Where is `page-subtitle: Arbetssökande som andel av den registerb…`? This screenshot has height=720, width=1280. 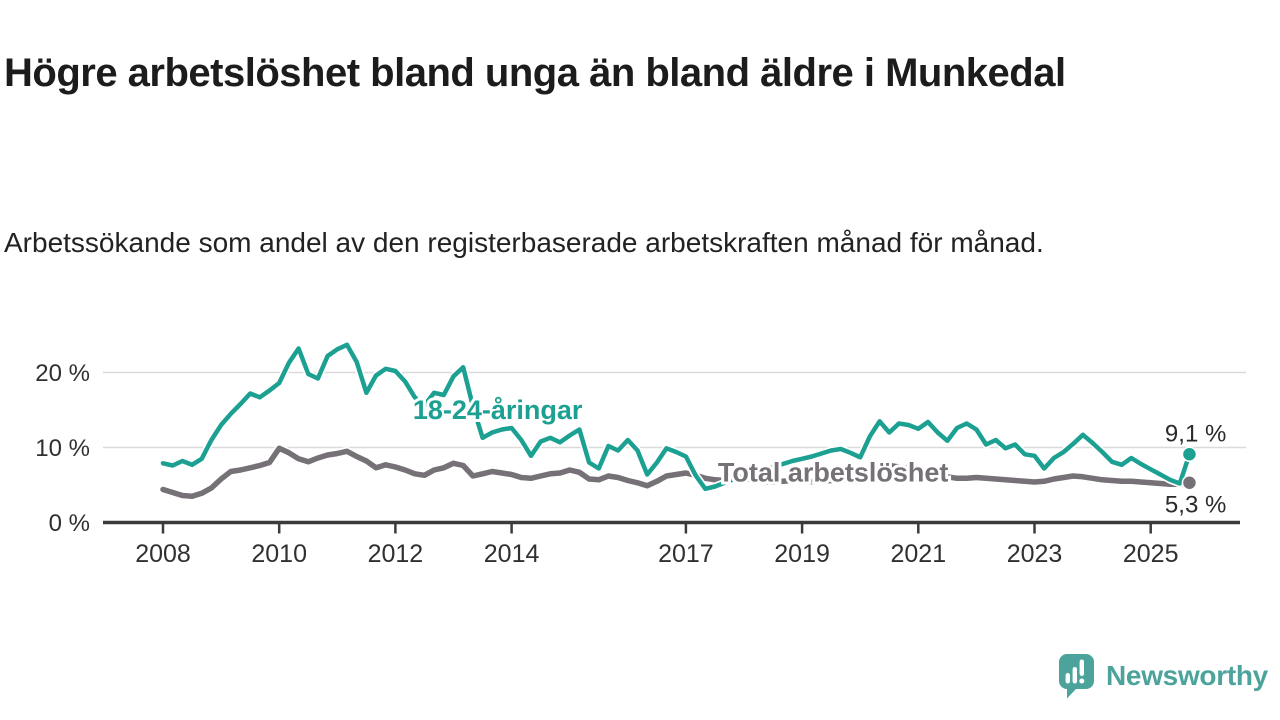 page-subtitle: Arbetssökande som andel av den registerb… is located at coordinates (524, 242).